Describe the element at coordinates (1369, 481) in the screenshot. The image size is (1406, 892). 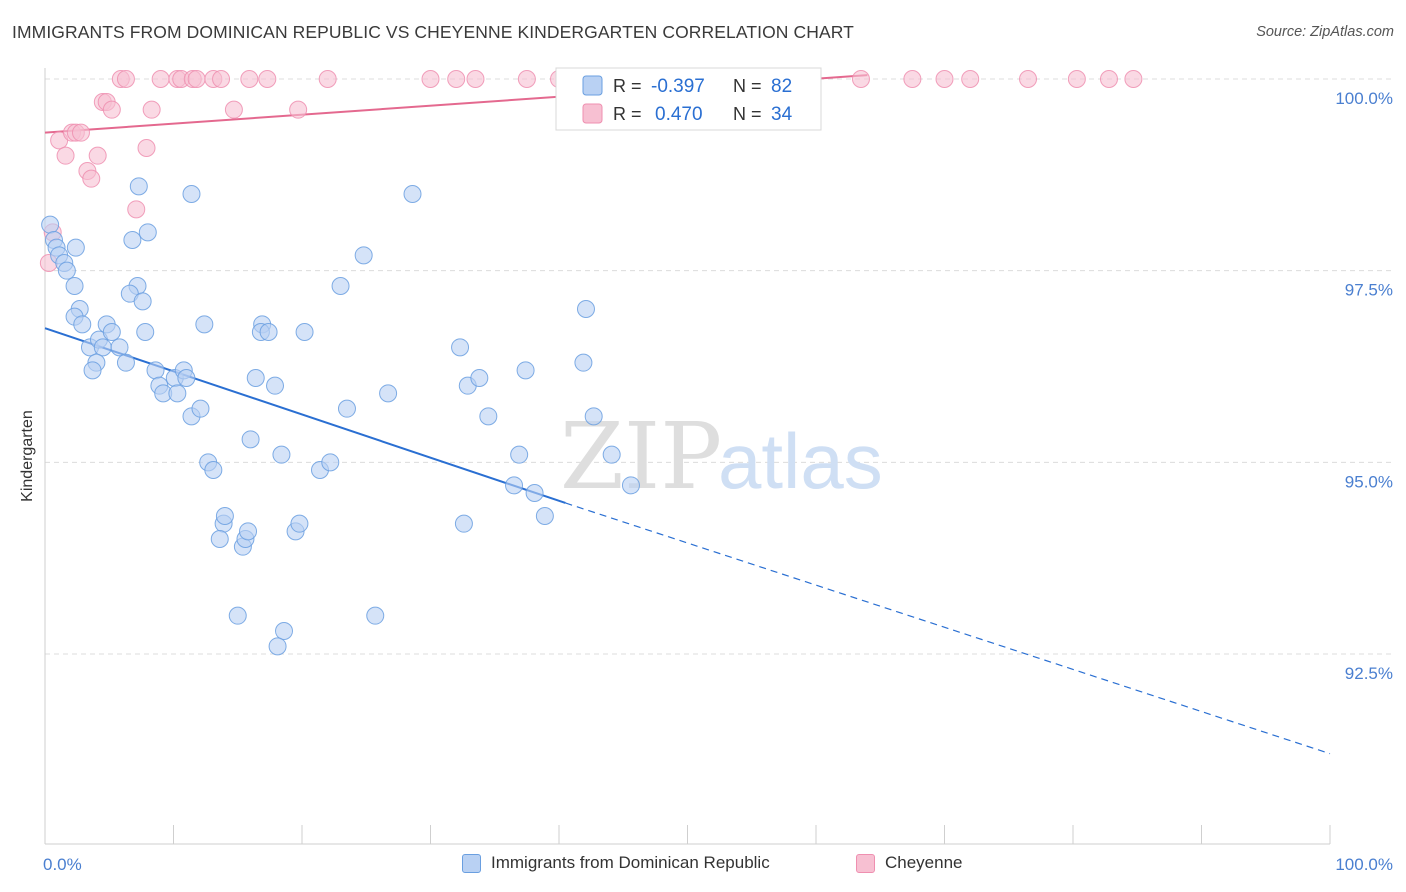
I see `y-tick-label: 95.0%` at that location.